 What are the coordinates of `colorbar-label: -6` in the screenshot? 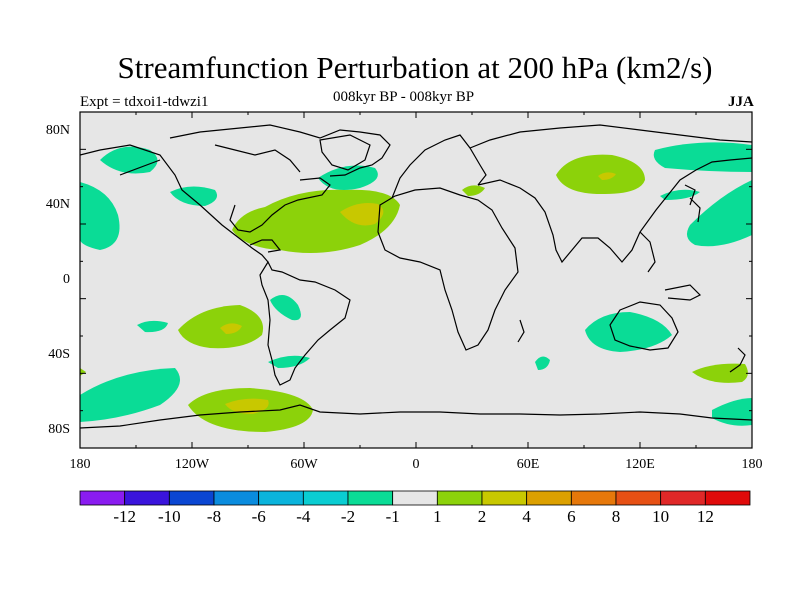 It's located at (258, 516).